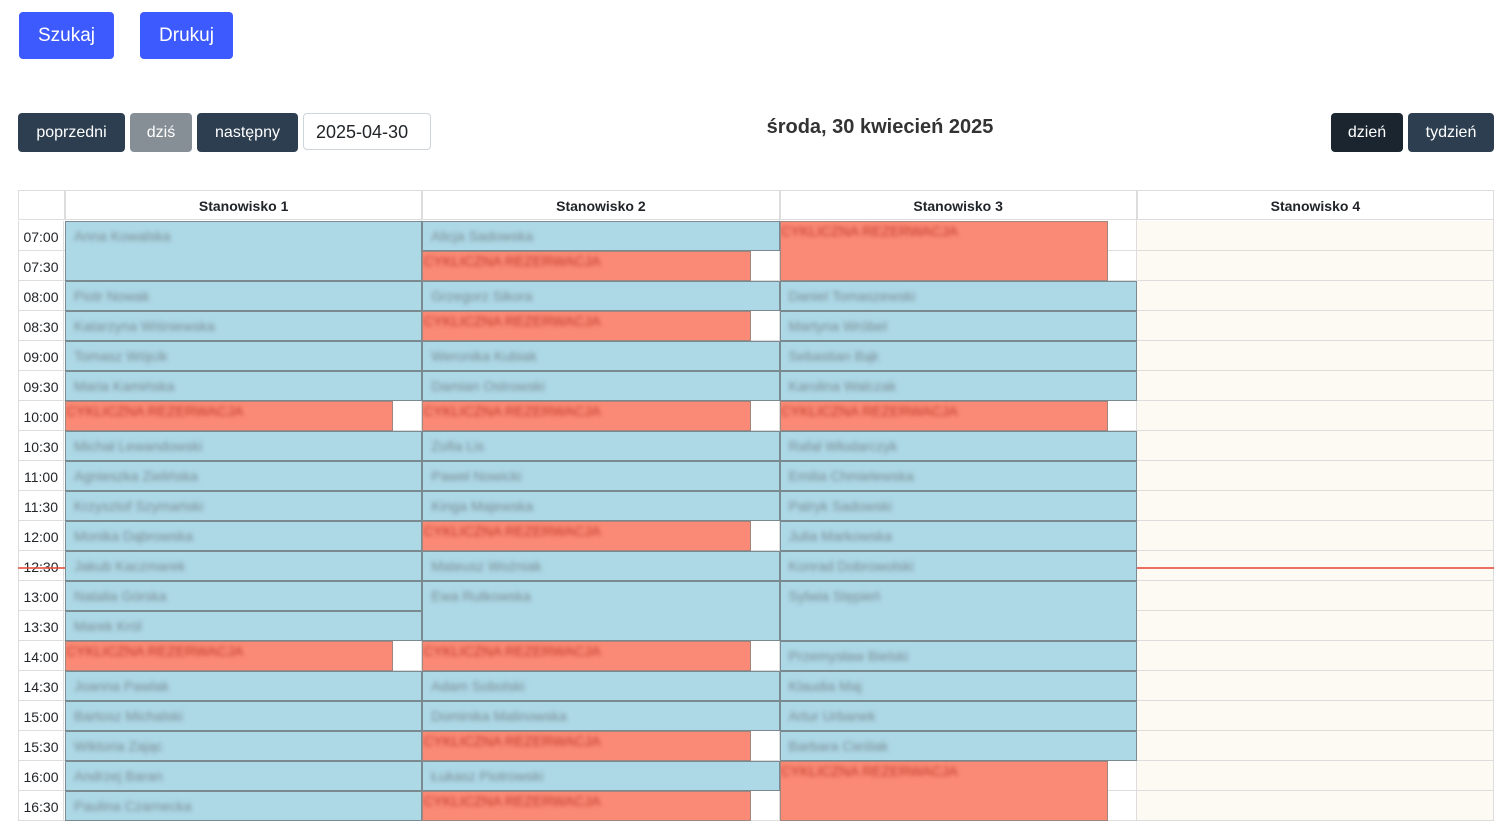 The width and height of the screenshot is (1511, 823). Describe the element at coordinates (840, 536) in the screenshot. I see `event-label: Julia Markowska` at that location.